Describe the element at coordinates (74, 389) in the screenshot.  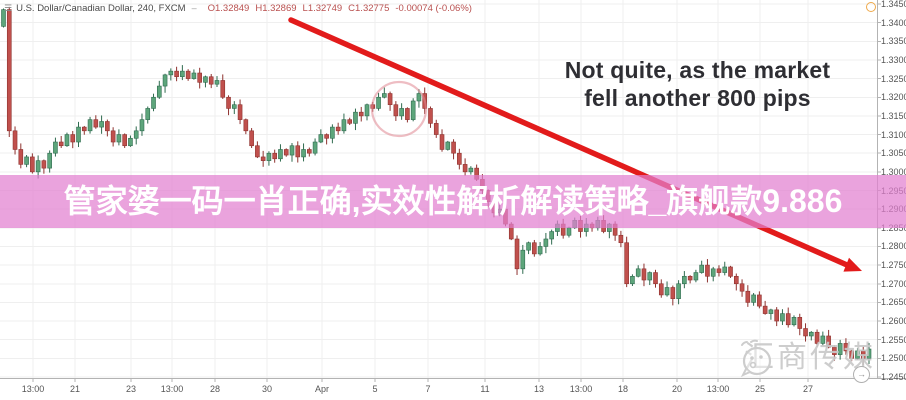
I see `time-label: 21` at that location.